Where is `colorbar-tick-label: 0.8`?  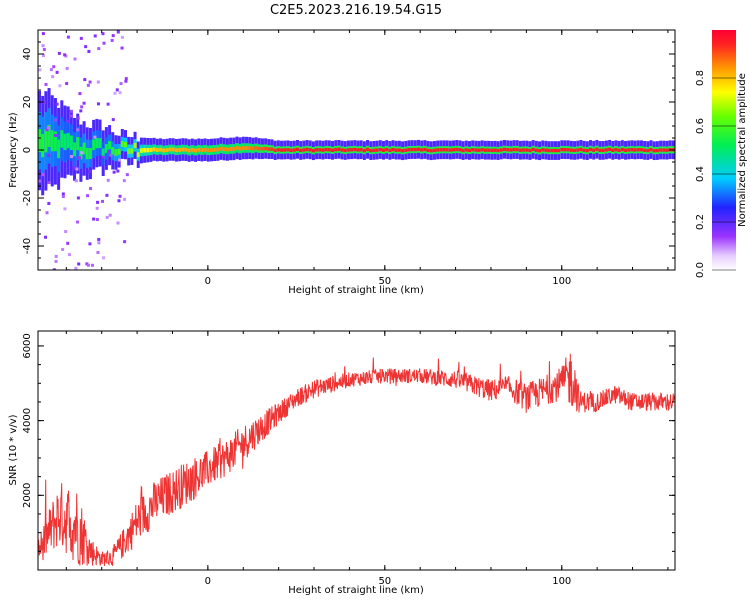
colorbar-tick-label: 0.8 is located at coordinates (700, 78).